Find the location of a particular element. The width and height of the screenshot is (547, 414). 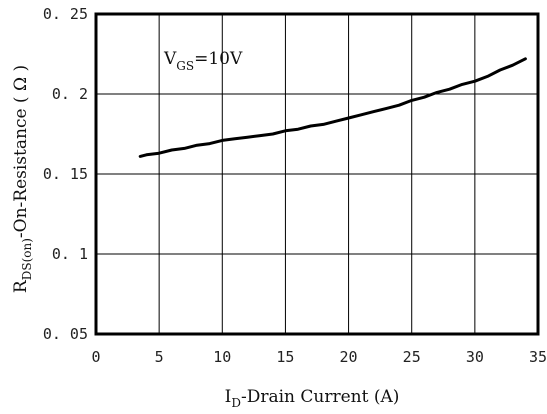

x-tick-label: 35 is located at coordinates (538, 357).